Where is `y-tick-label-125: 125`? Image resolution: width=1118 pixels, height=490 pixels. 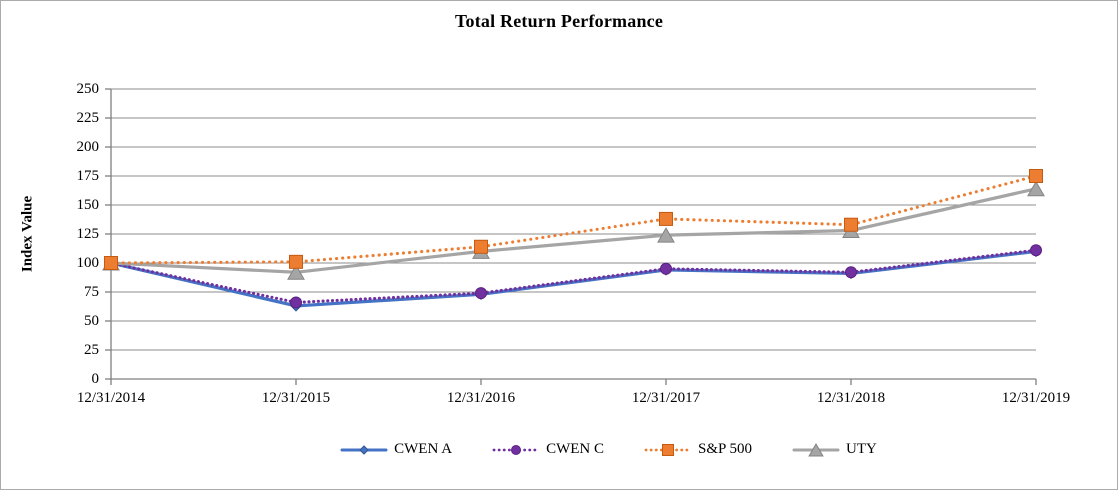 y-tick-label-125: 125 is located at coordinates (88, 234).